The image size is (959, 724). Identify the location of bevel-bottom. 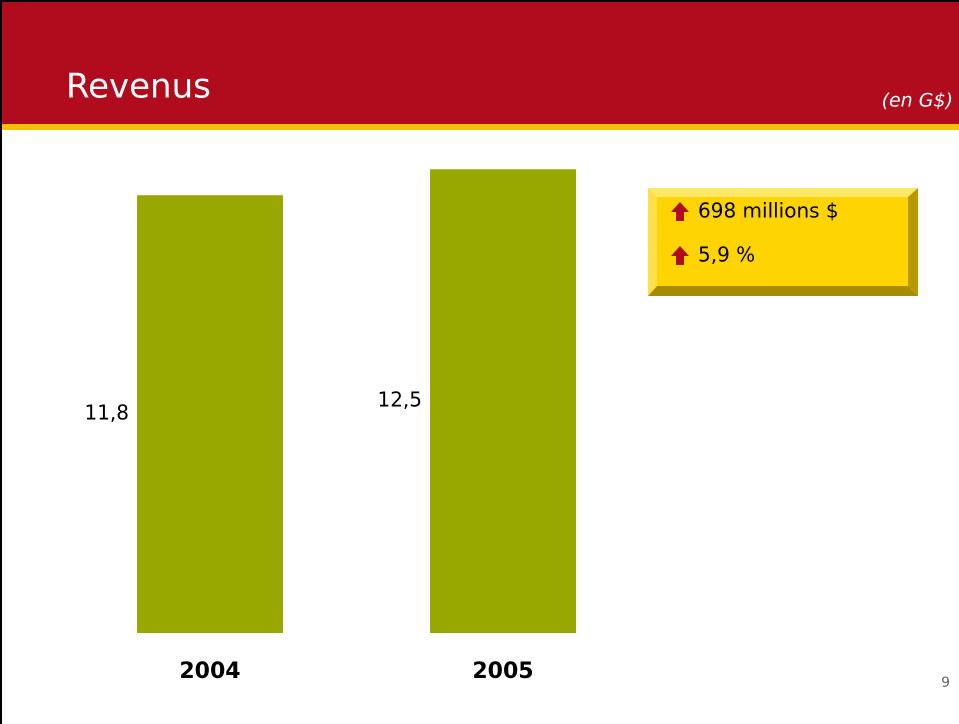
(783, 291).